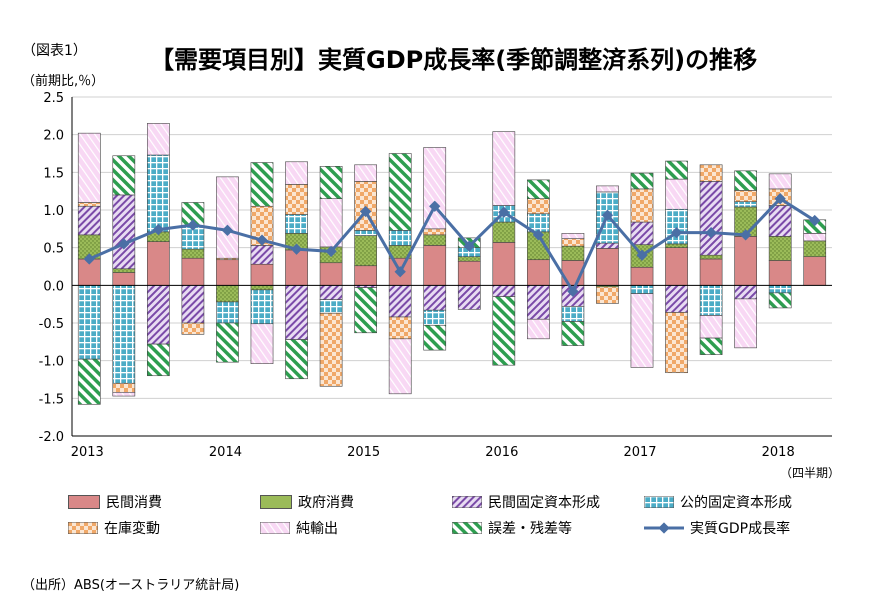 This screenshot has width=870, height=604. Describe the element at coordinates (544, 503) in the screenshot. I see `legend-label: 民間固定資本形成` at that location.